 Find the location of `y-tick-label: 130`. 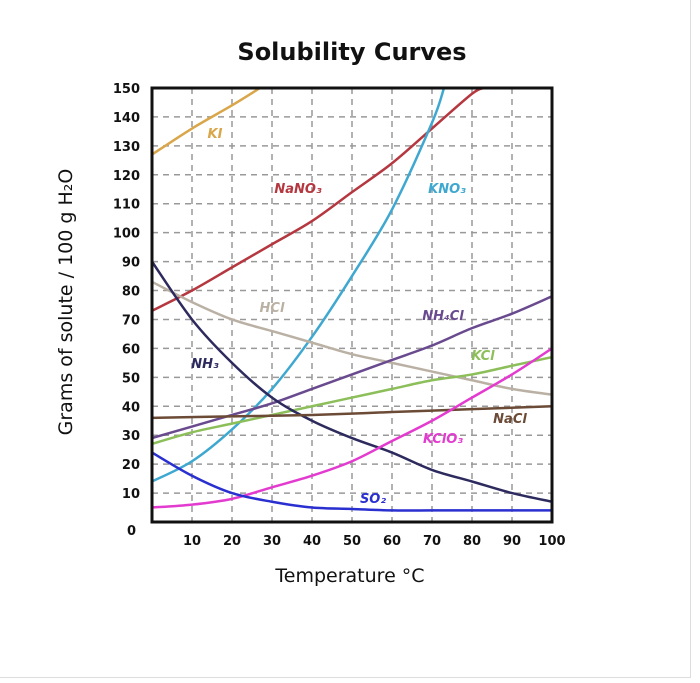

y-tick-label: 130 is located at coordinates (126, 147).